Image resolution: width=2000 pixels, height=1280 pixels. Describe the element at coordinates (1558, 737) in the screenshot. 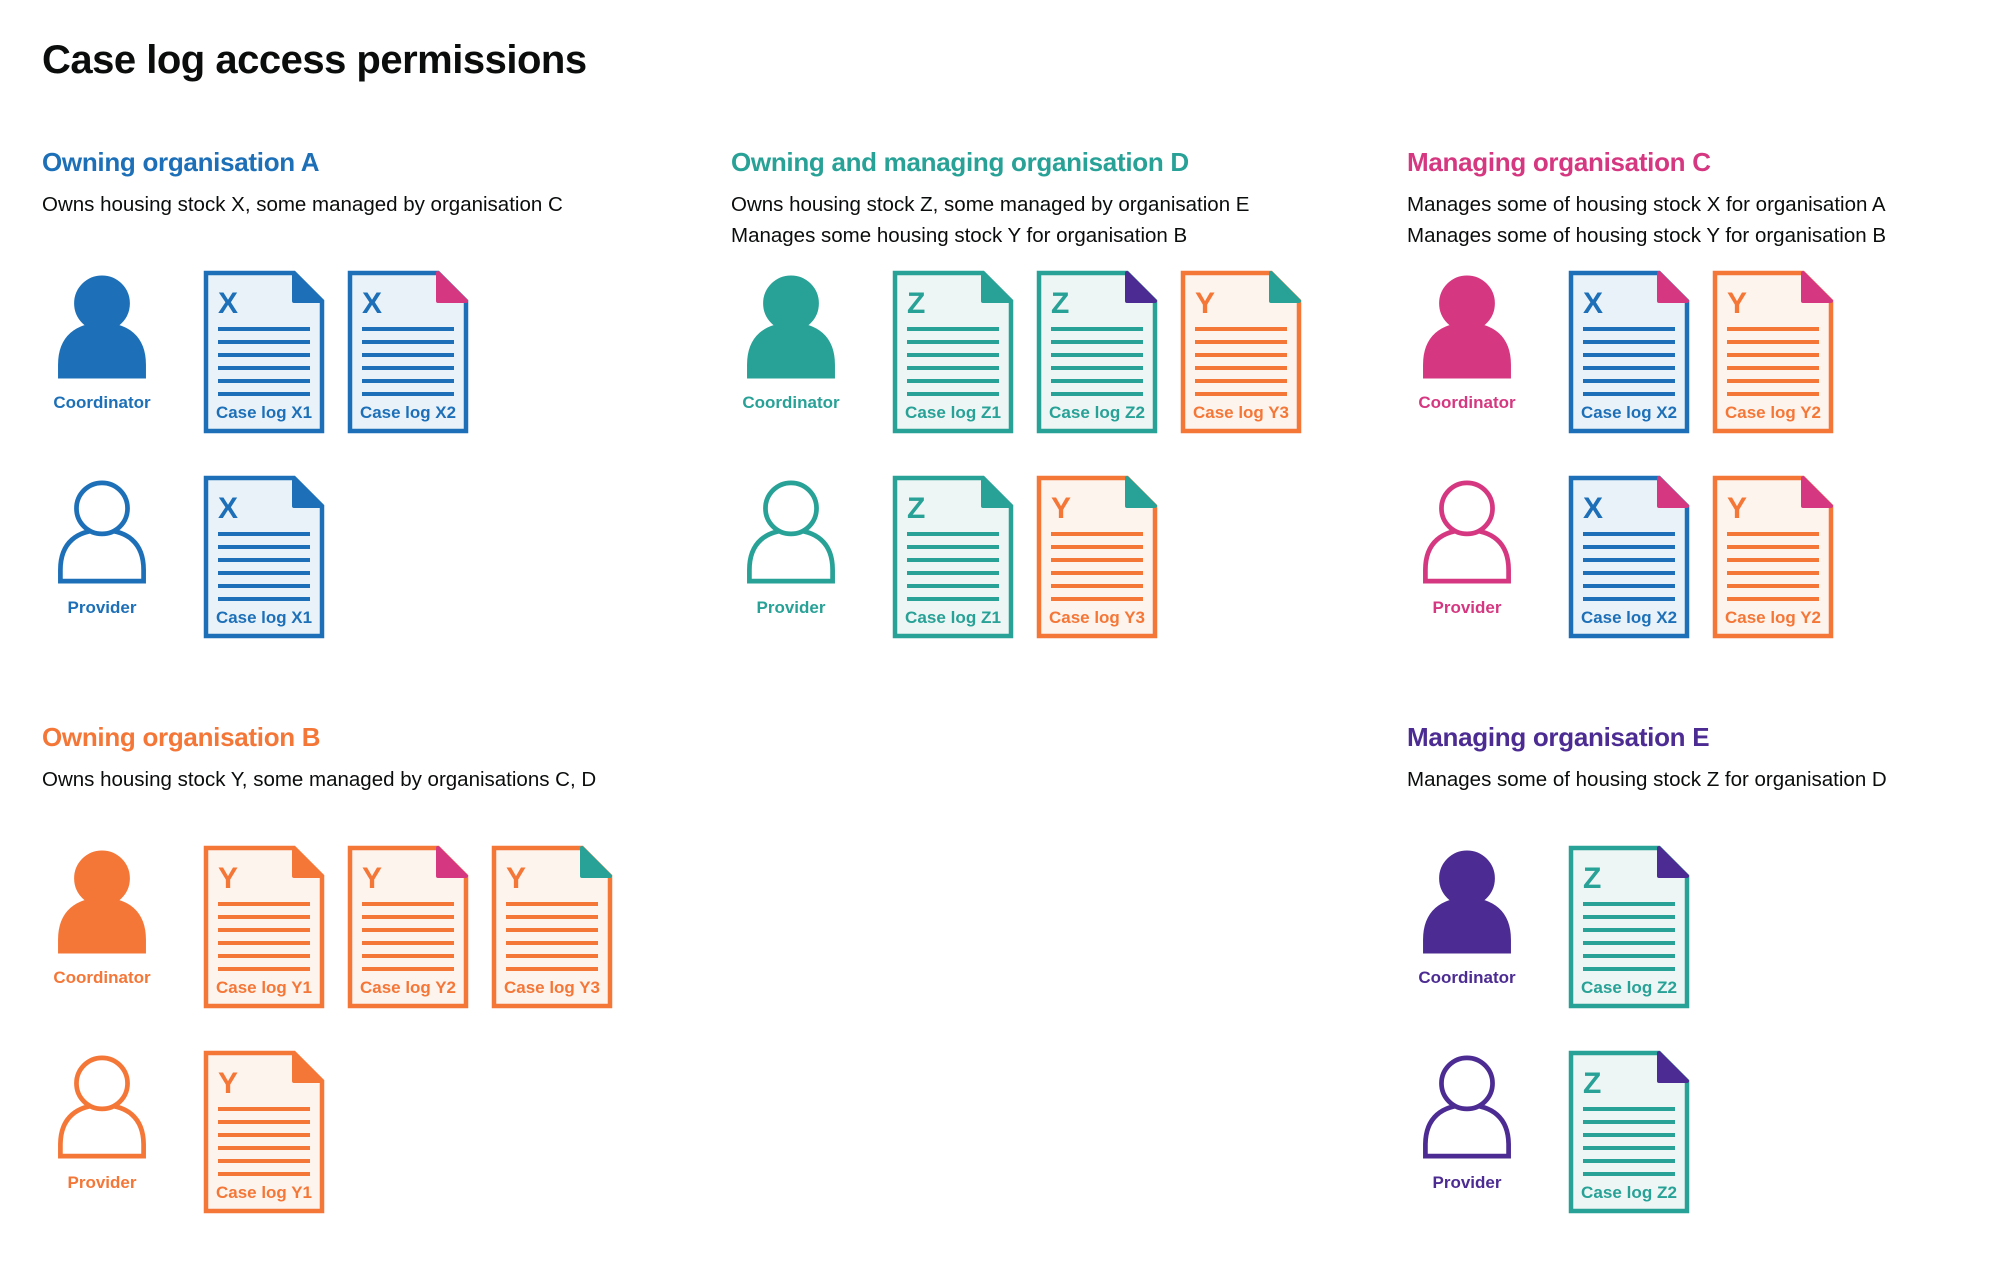

I see `section-heading: Managing organisation E` at that location.